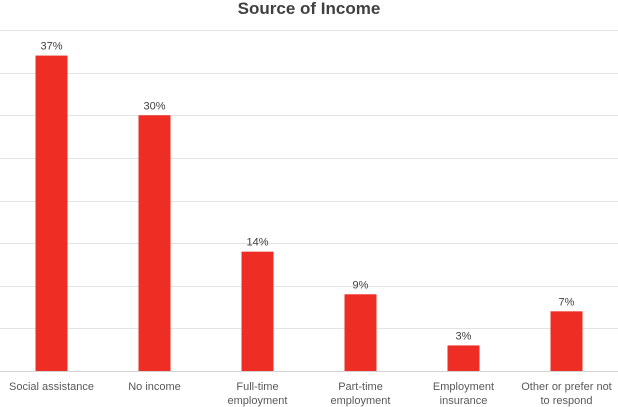 The height and width of the screenshot is (407, 618). I want to click on x-tick-label-2: No income, so click(154, 387).